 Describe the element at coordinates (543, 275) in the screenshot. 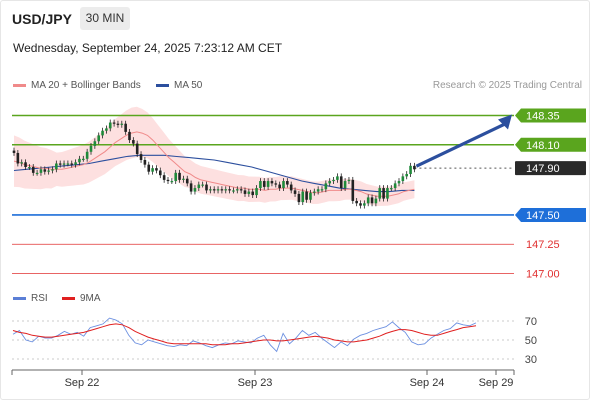

I see `level-label-147.00: 147.00` at that location.